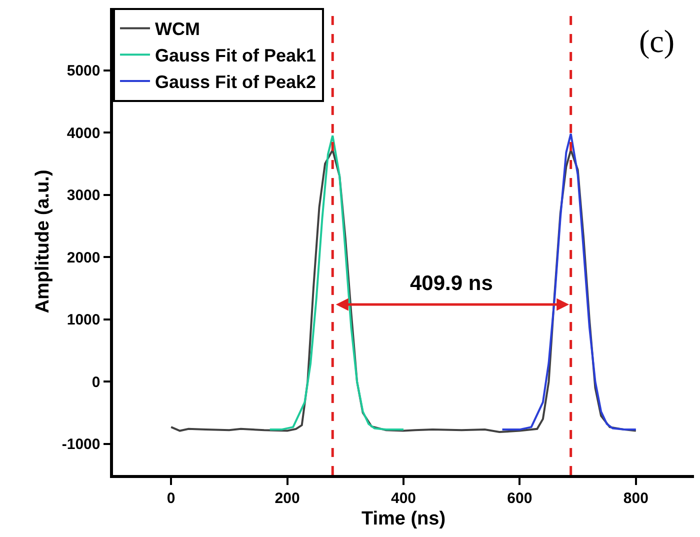  Describe the element at coordinates (403, 498) in the screenshot. I see `x-tick-label: 400` at that location.